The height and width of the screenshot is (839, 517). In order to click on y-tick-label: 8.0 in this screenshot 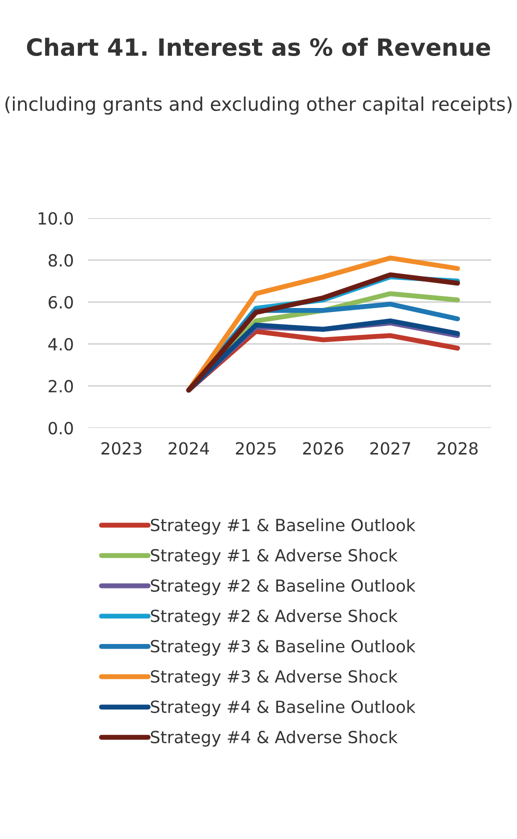, I will do `click(60, 260)`.